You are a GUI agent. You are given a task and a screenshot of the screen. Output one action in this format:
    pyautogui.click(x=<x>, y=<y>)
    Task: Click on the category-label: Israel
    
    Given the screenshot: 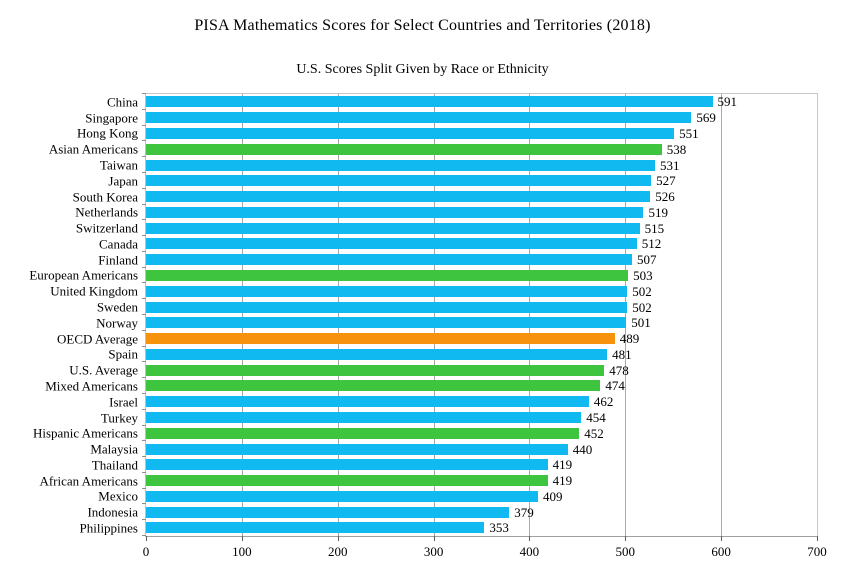 What is the action you would take?
    pyautogui.click(x=123, y=402)
    